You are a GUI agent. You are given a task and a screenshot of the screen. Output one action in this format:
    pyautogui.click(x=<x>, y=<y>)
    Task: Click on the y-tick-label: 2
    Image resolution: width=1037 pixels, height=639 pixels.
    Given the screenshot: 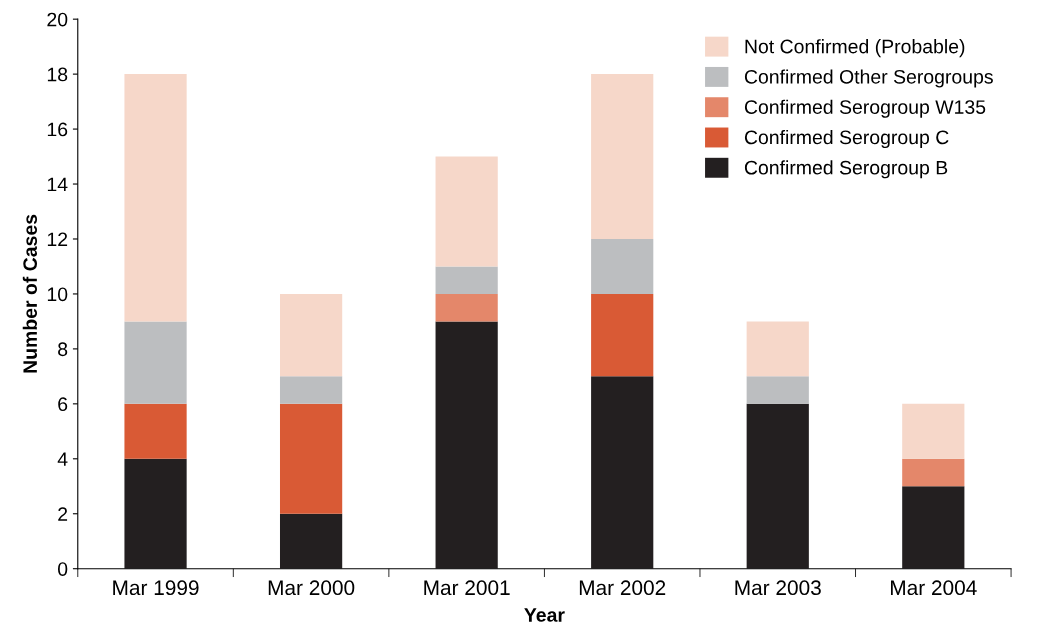 What is the action you would take?
    pyautogui.click(x=63, y=514)
    